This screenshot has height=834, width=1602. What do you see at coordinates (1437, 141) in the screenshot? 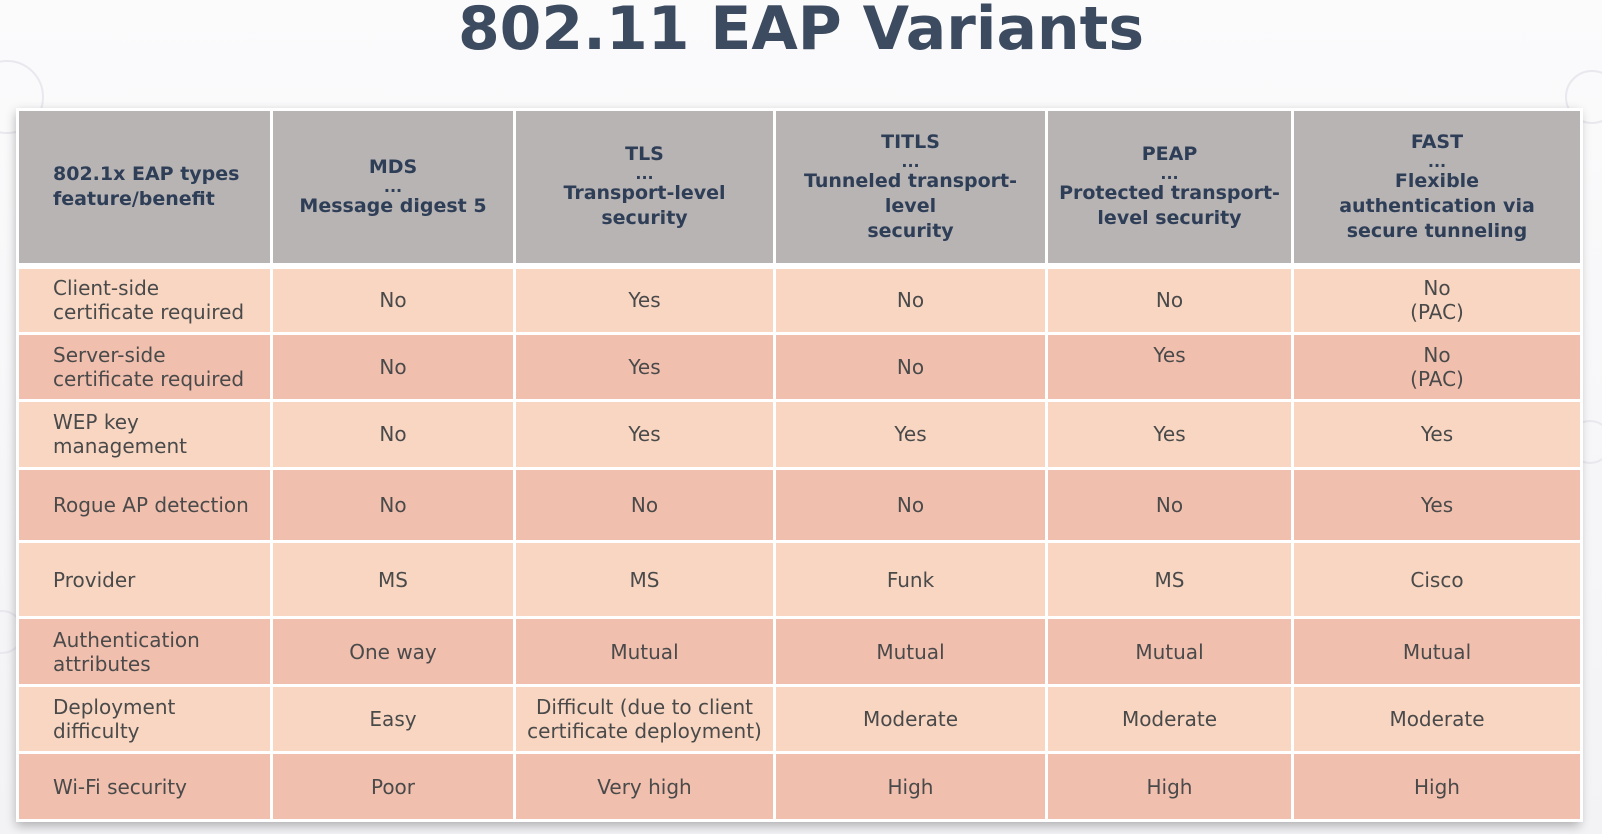
I see `header-column-name: FAST` at bounding box center [1437, 141].